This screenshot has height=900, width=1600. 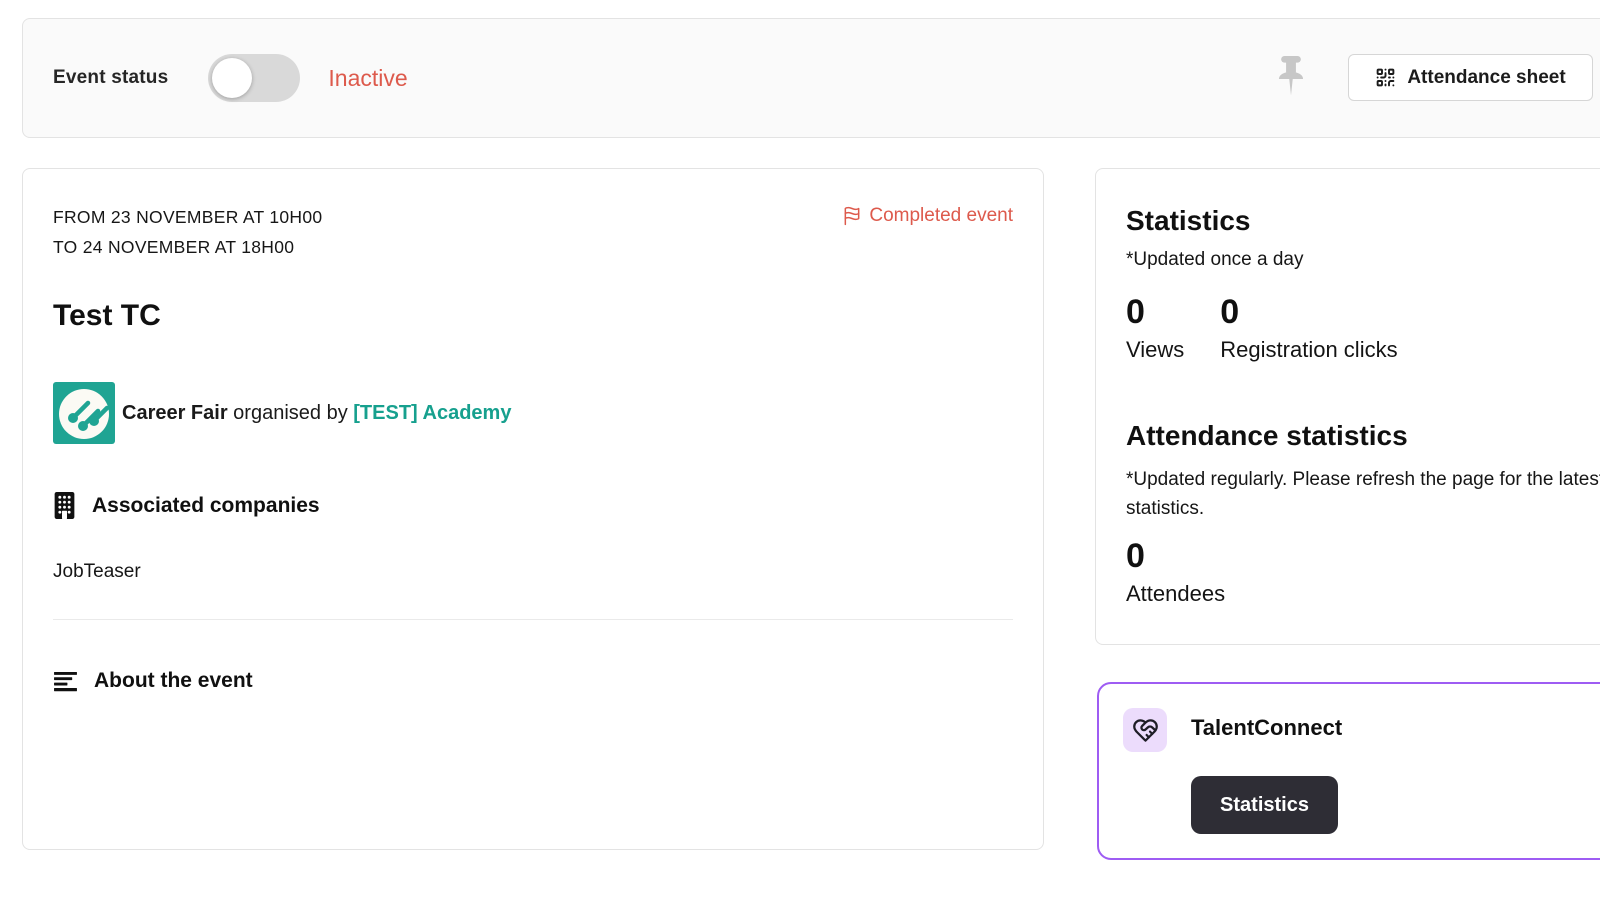 I want to click on event-status-toggle, so click(x=254, y=78).